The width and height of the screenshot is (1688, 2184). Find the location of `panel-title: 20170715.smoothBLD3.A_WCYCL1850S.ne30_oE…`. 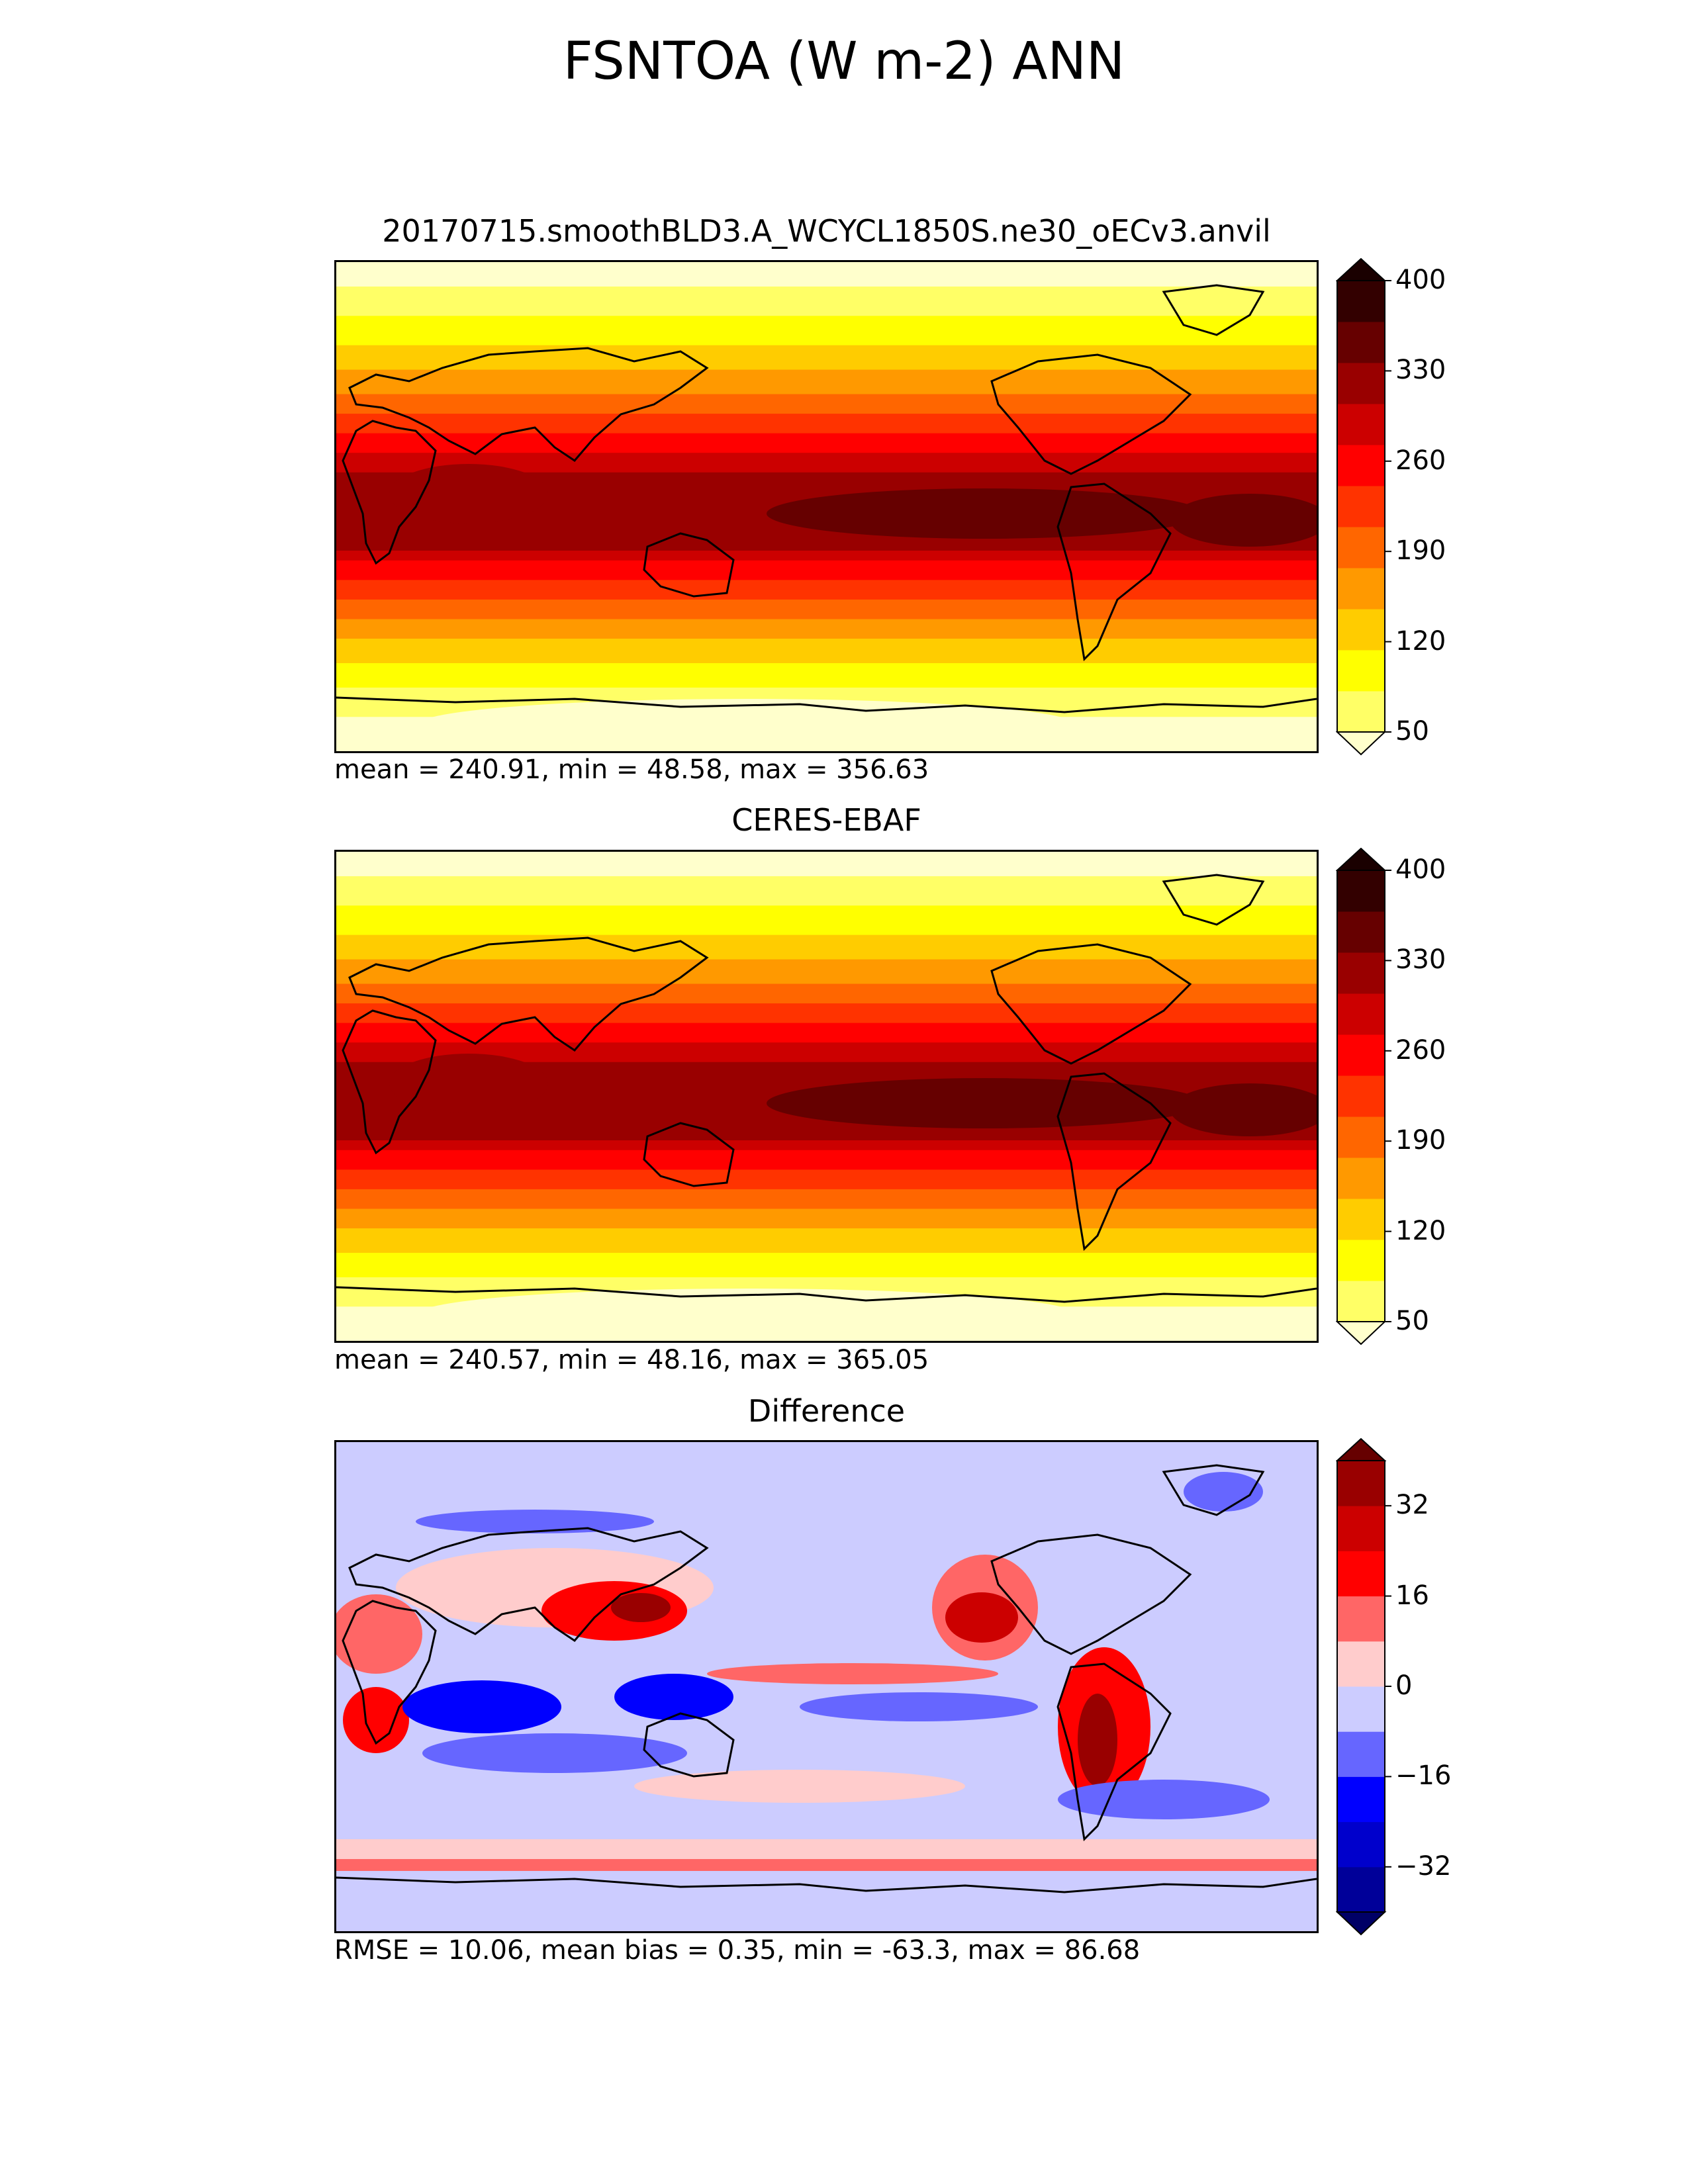

panel-title: 20170715.smoothBLD3.A_WCYCL1850S.ne30_oE… is located at coordinates (826, 231).